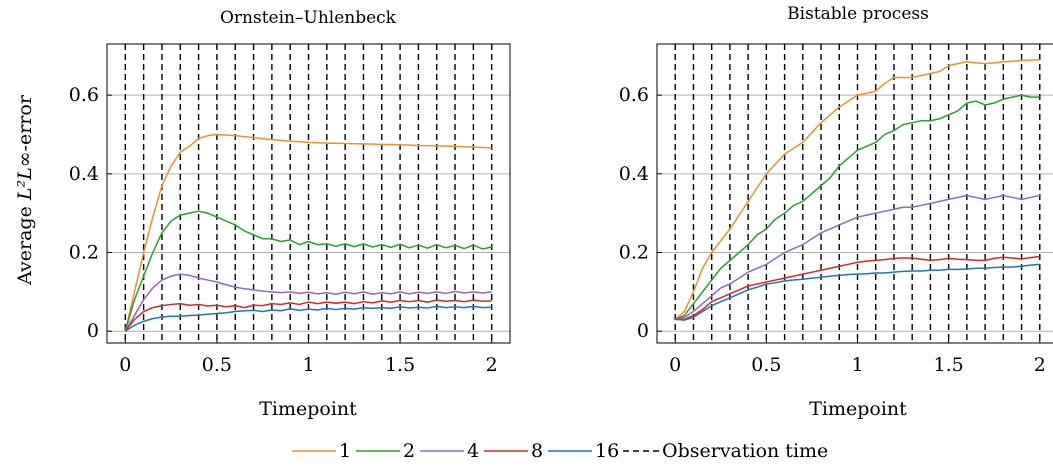 This screenshot has height=475, width=1053. I want to click on legend-label-8: 8, so click(537, 451).